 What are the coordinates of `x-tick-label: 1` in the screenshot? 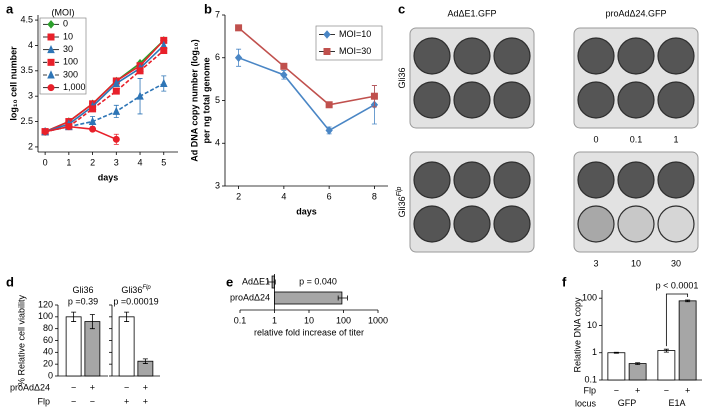 It's located at (68, 162).